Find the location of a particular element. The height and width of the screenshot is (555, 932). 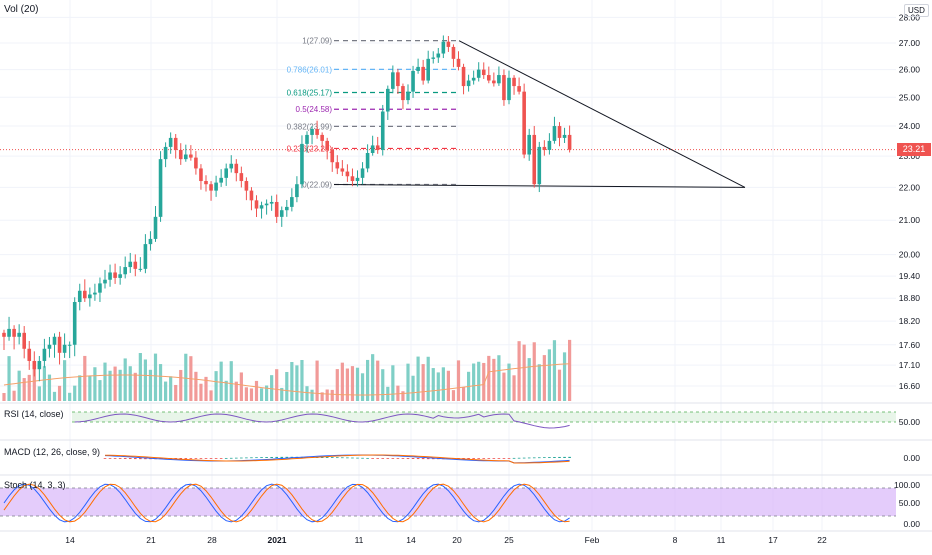

volume-ma-line is located at coordinates (286, 379).